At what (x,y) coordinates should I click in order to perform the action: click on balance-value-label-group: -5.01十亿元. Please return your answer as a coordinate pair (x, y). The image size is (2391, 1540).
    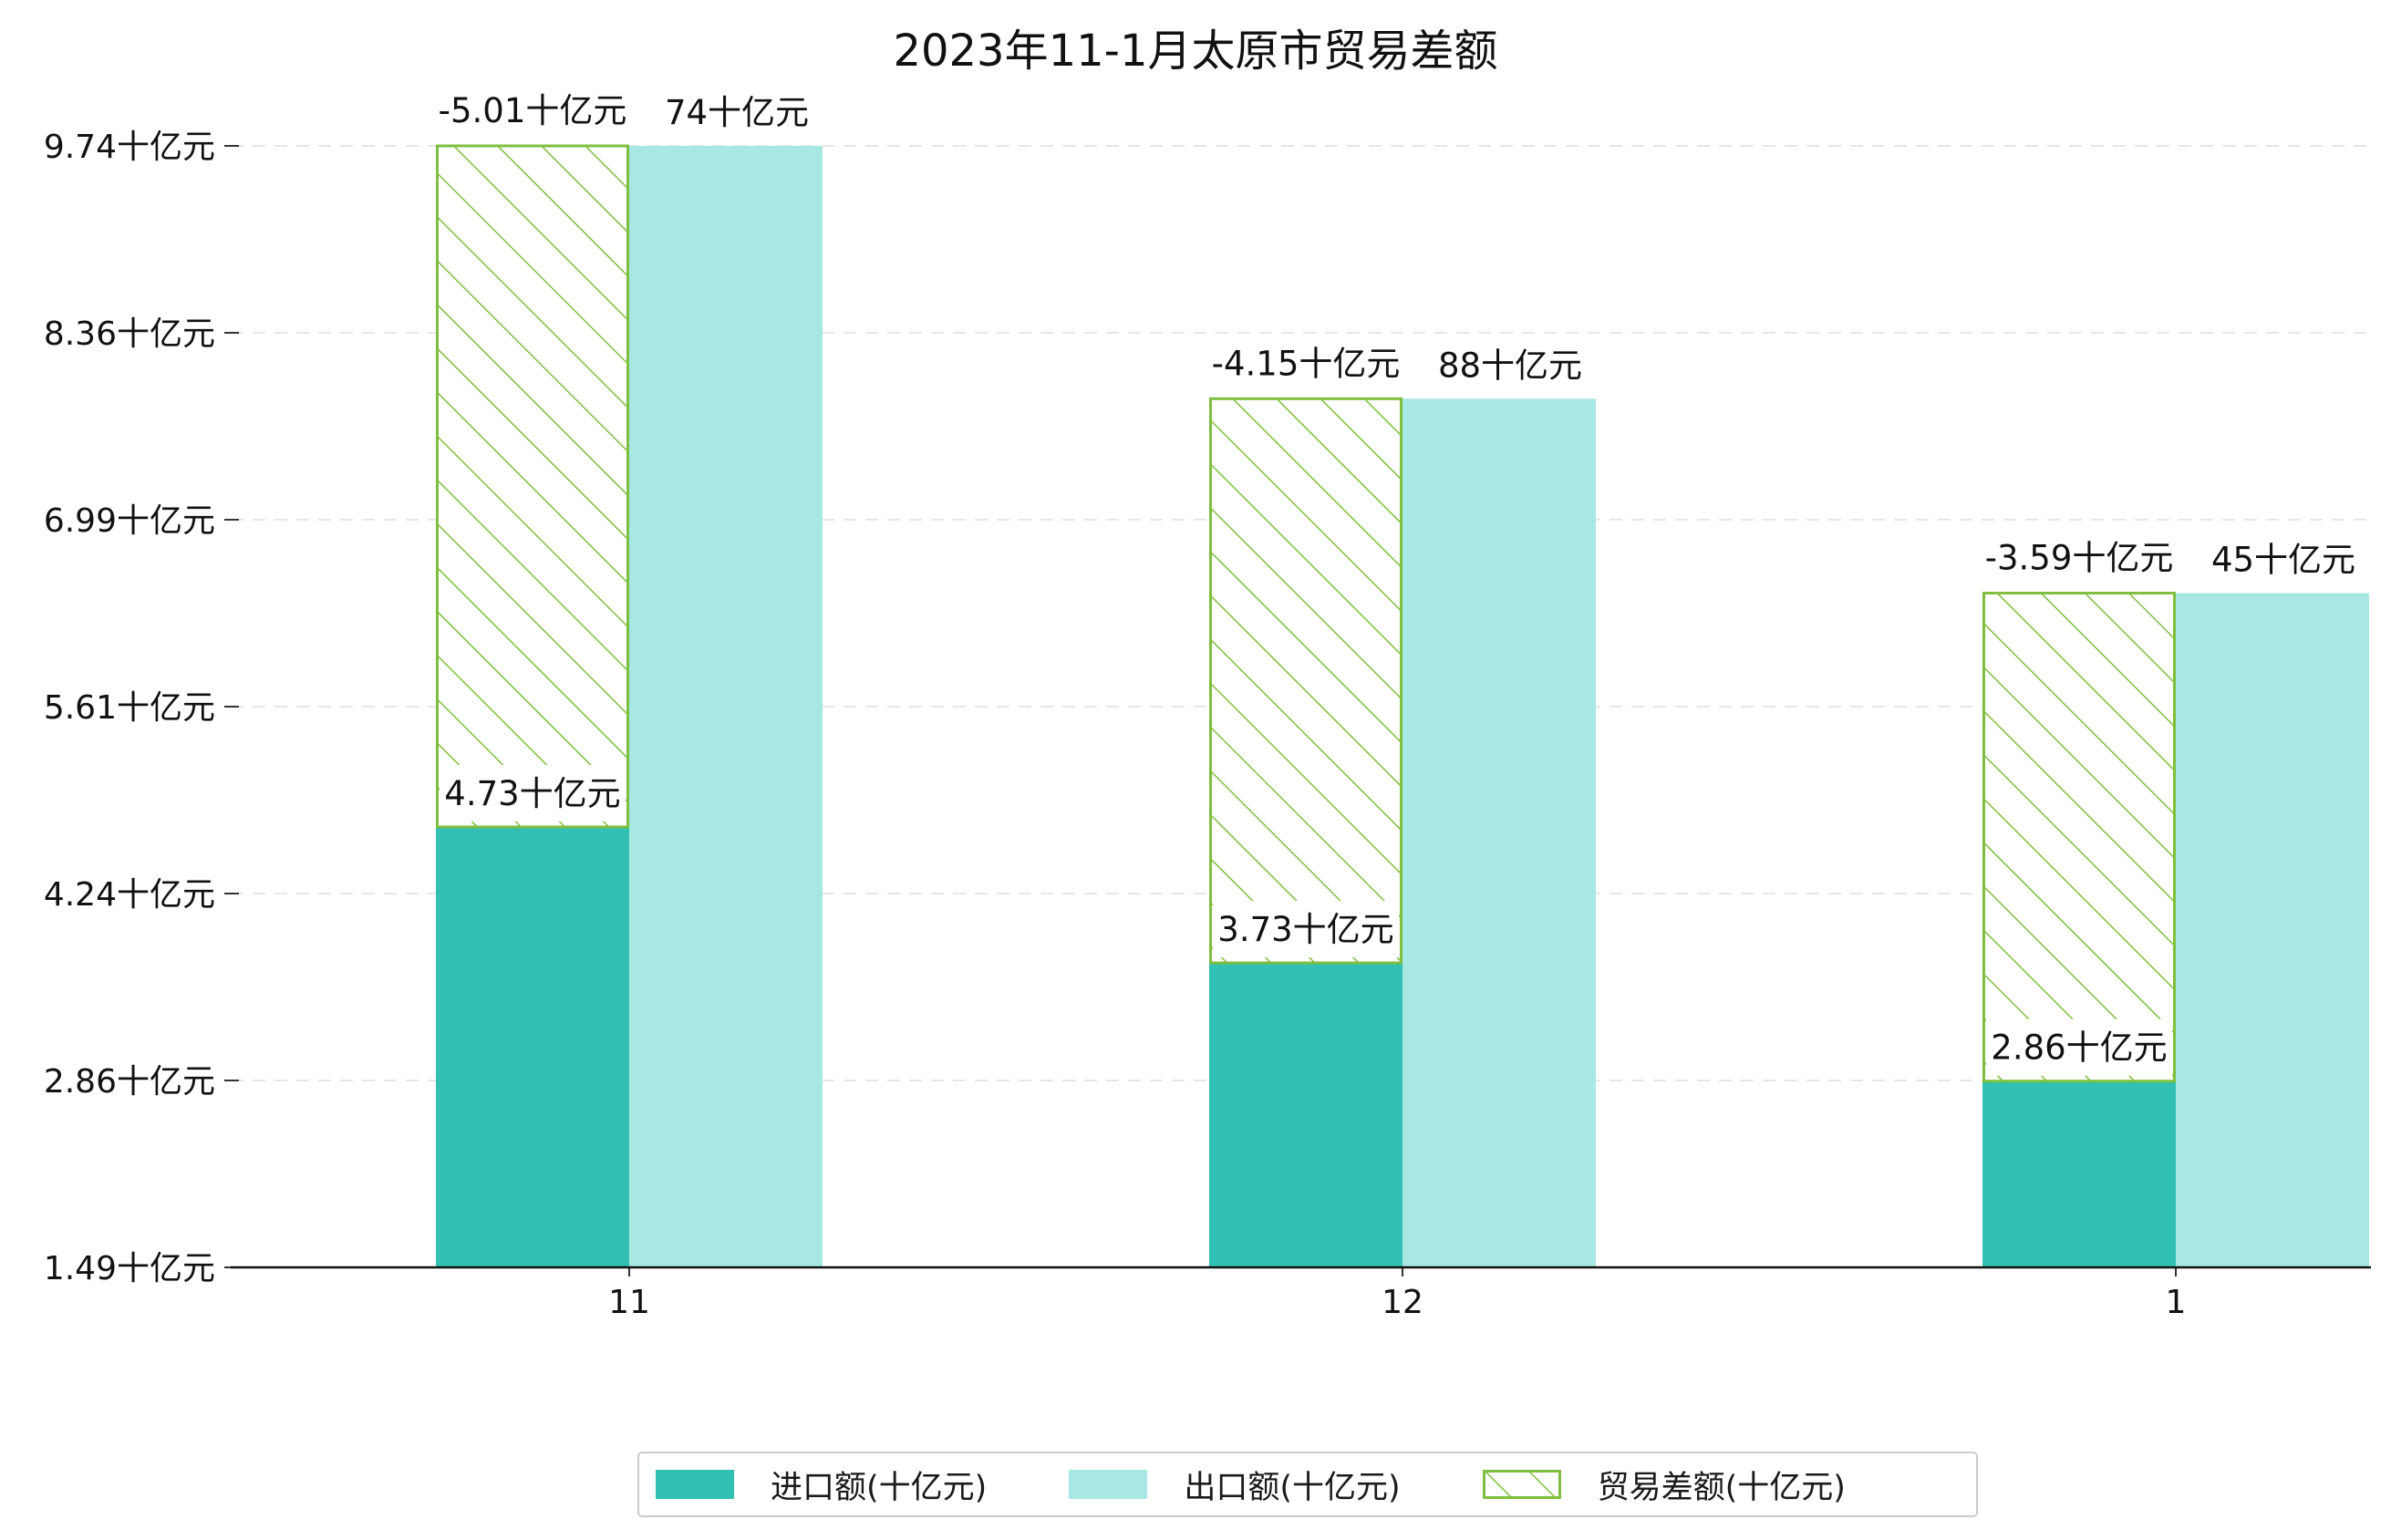
    Looking at the image, I should click on (532, 110).